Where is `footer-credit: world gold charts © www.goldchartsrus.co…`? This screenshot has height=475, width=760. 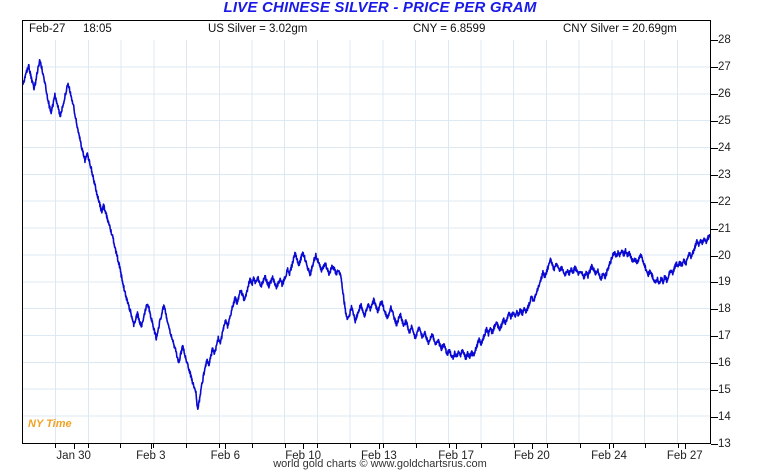 footer-credit: world gold charts © www.goldchartsrus.co… is located at coordinates (380, 464).